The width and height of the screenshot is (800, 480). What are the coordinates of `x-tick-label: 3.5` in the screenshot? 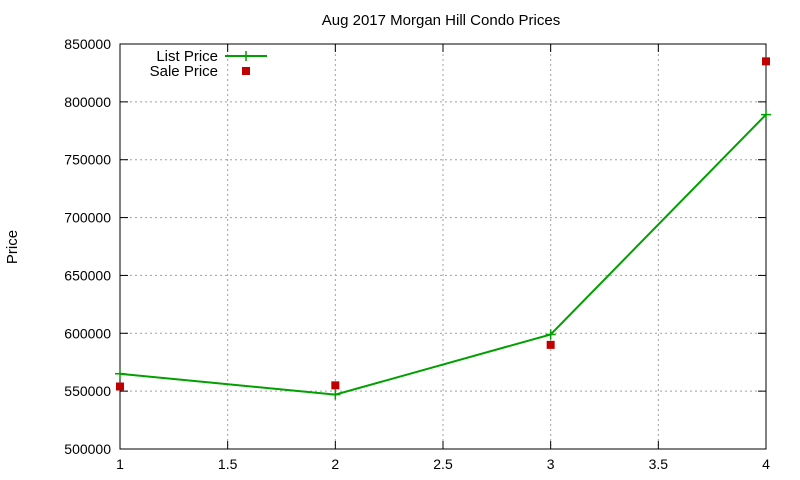 It's located at (659, 464).